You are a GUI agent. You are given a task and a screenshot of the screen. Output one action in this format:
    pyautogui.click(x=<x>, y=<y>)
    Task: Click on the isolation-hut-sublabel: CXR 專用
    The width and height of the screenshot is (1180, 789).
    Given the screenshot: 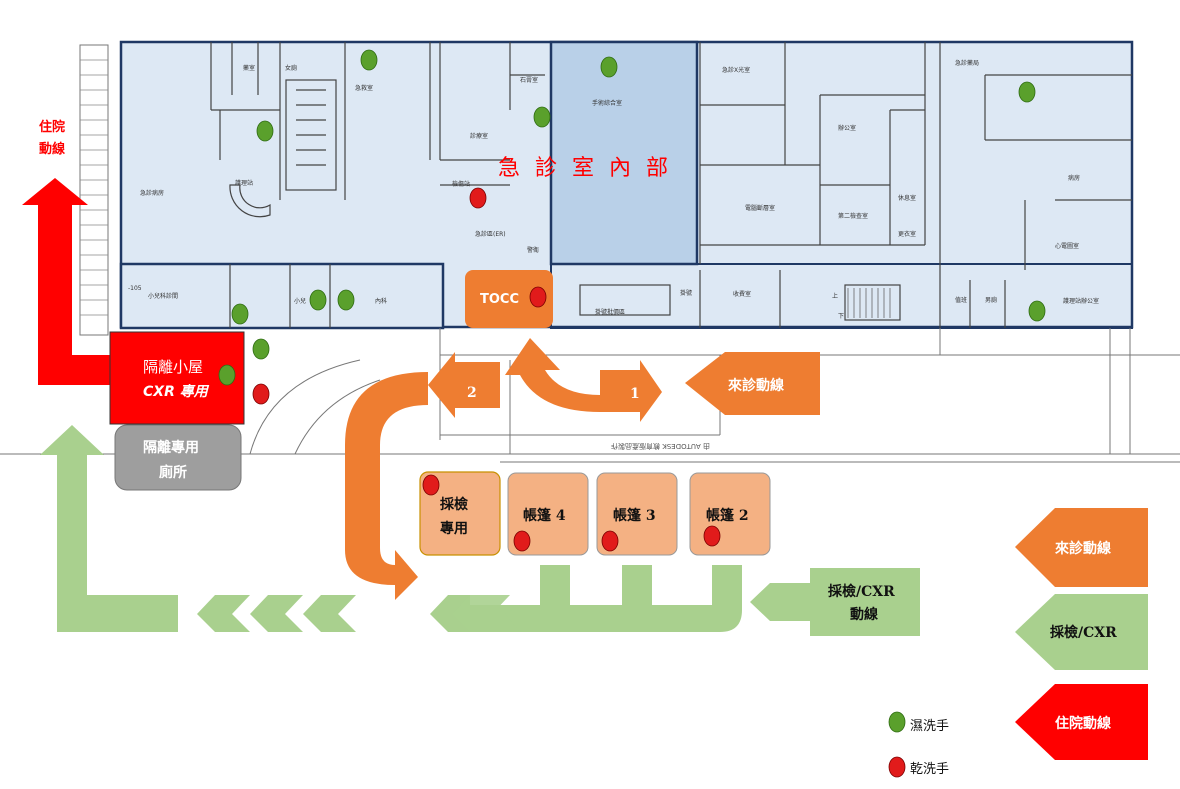 What is the action you would take?
    pyautogui.click(x=176, y=391)
    